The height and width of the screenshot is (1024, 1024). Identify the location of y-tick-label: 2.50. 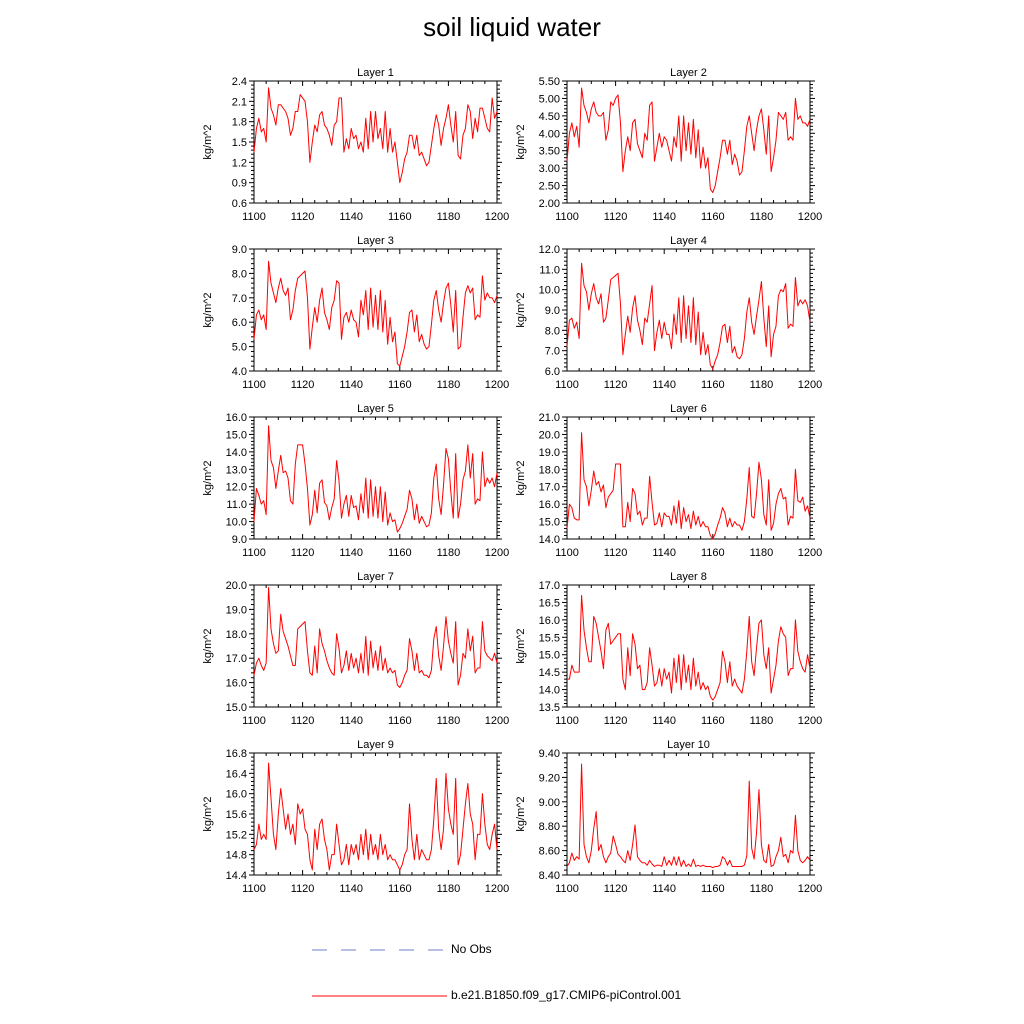
(549, 187).